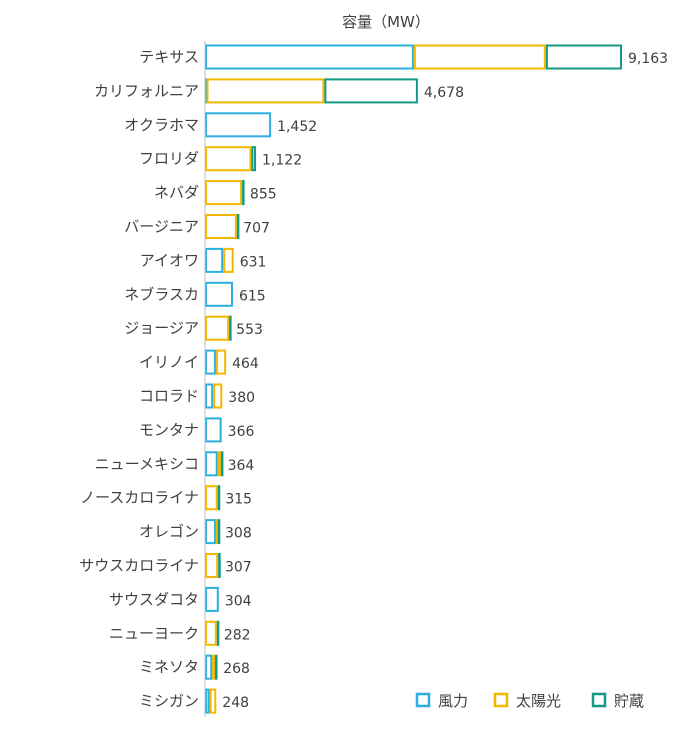  What do you see at coordinates (169, 362) in the screenshot?
I see `category-label: イリノイ` at bounding box center [169, 362].